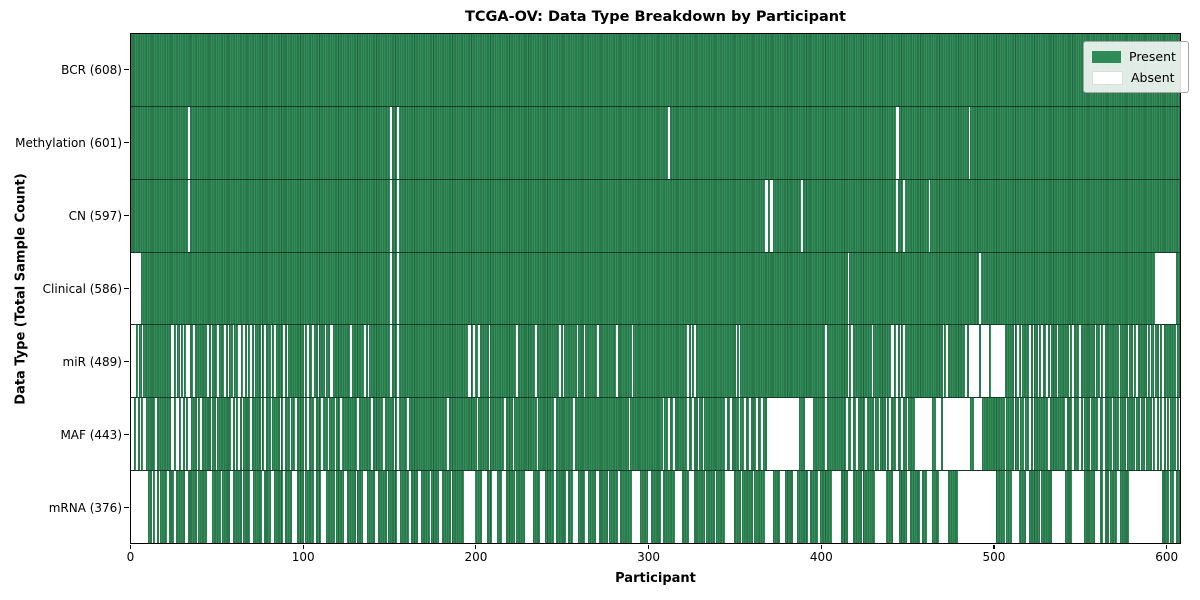 Image resolution: width=1200 pixels, height=600 pixels. What do you see at coordinates (655, 435) in the screenshot?
I see `row-band` at bounding box center [655, 435].